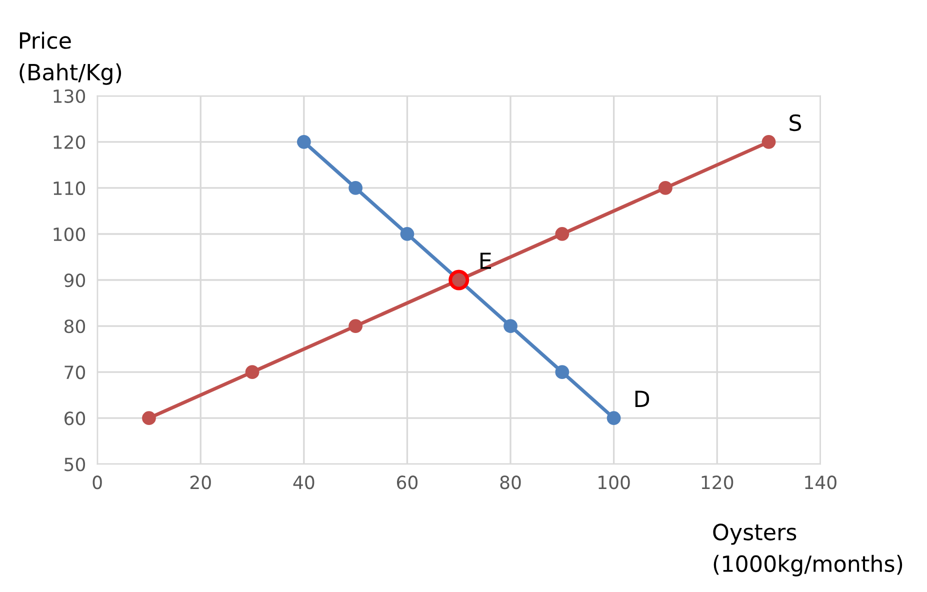 Image resolution: width=927 pixels, height=592 pixels. Describe the element at coordinates (75, 280) in the screenshot. I see `y-tick-label: 90` at that location.